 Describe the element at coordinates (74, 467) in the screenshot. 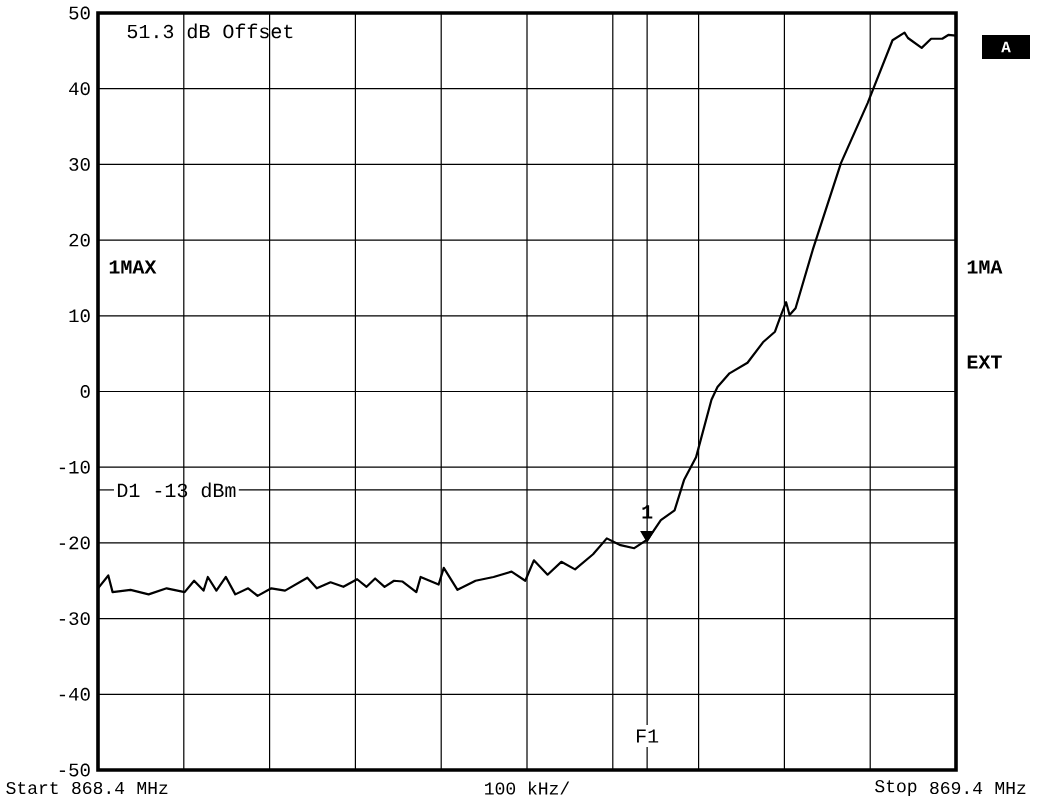

I see `y-tick-label: -10` at that location.